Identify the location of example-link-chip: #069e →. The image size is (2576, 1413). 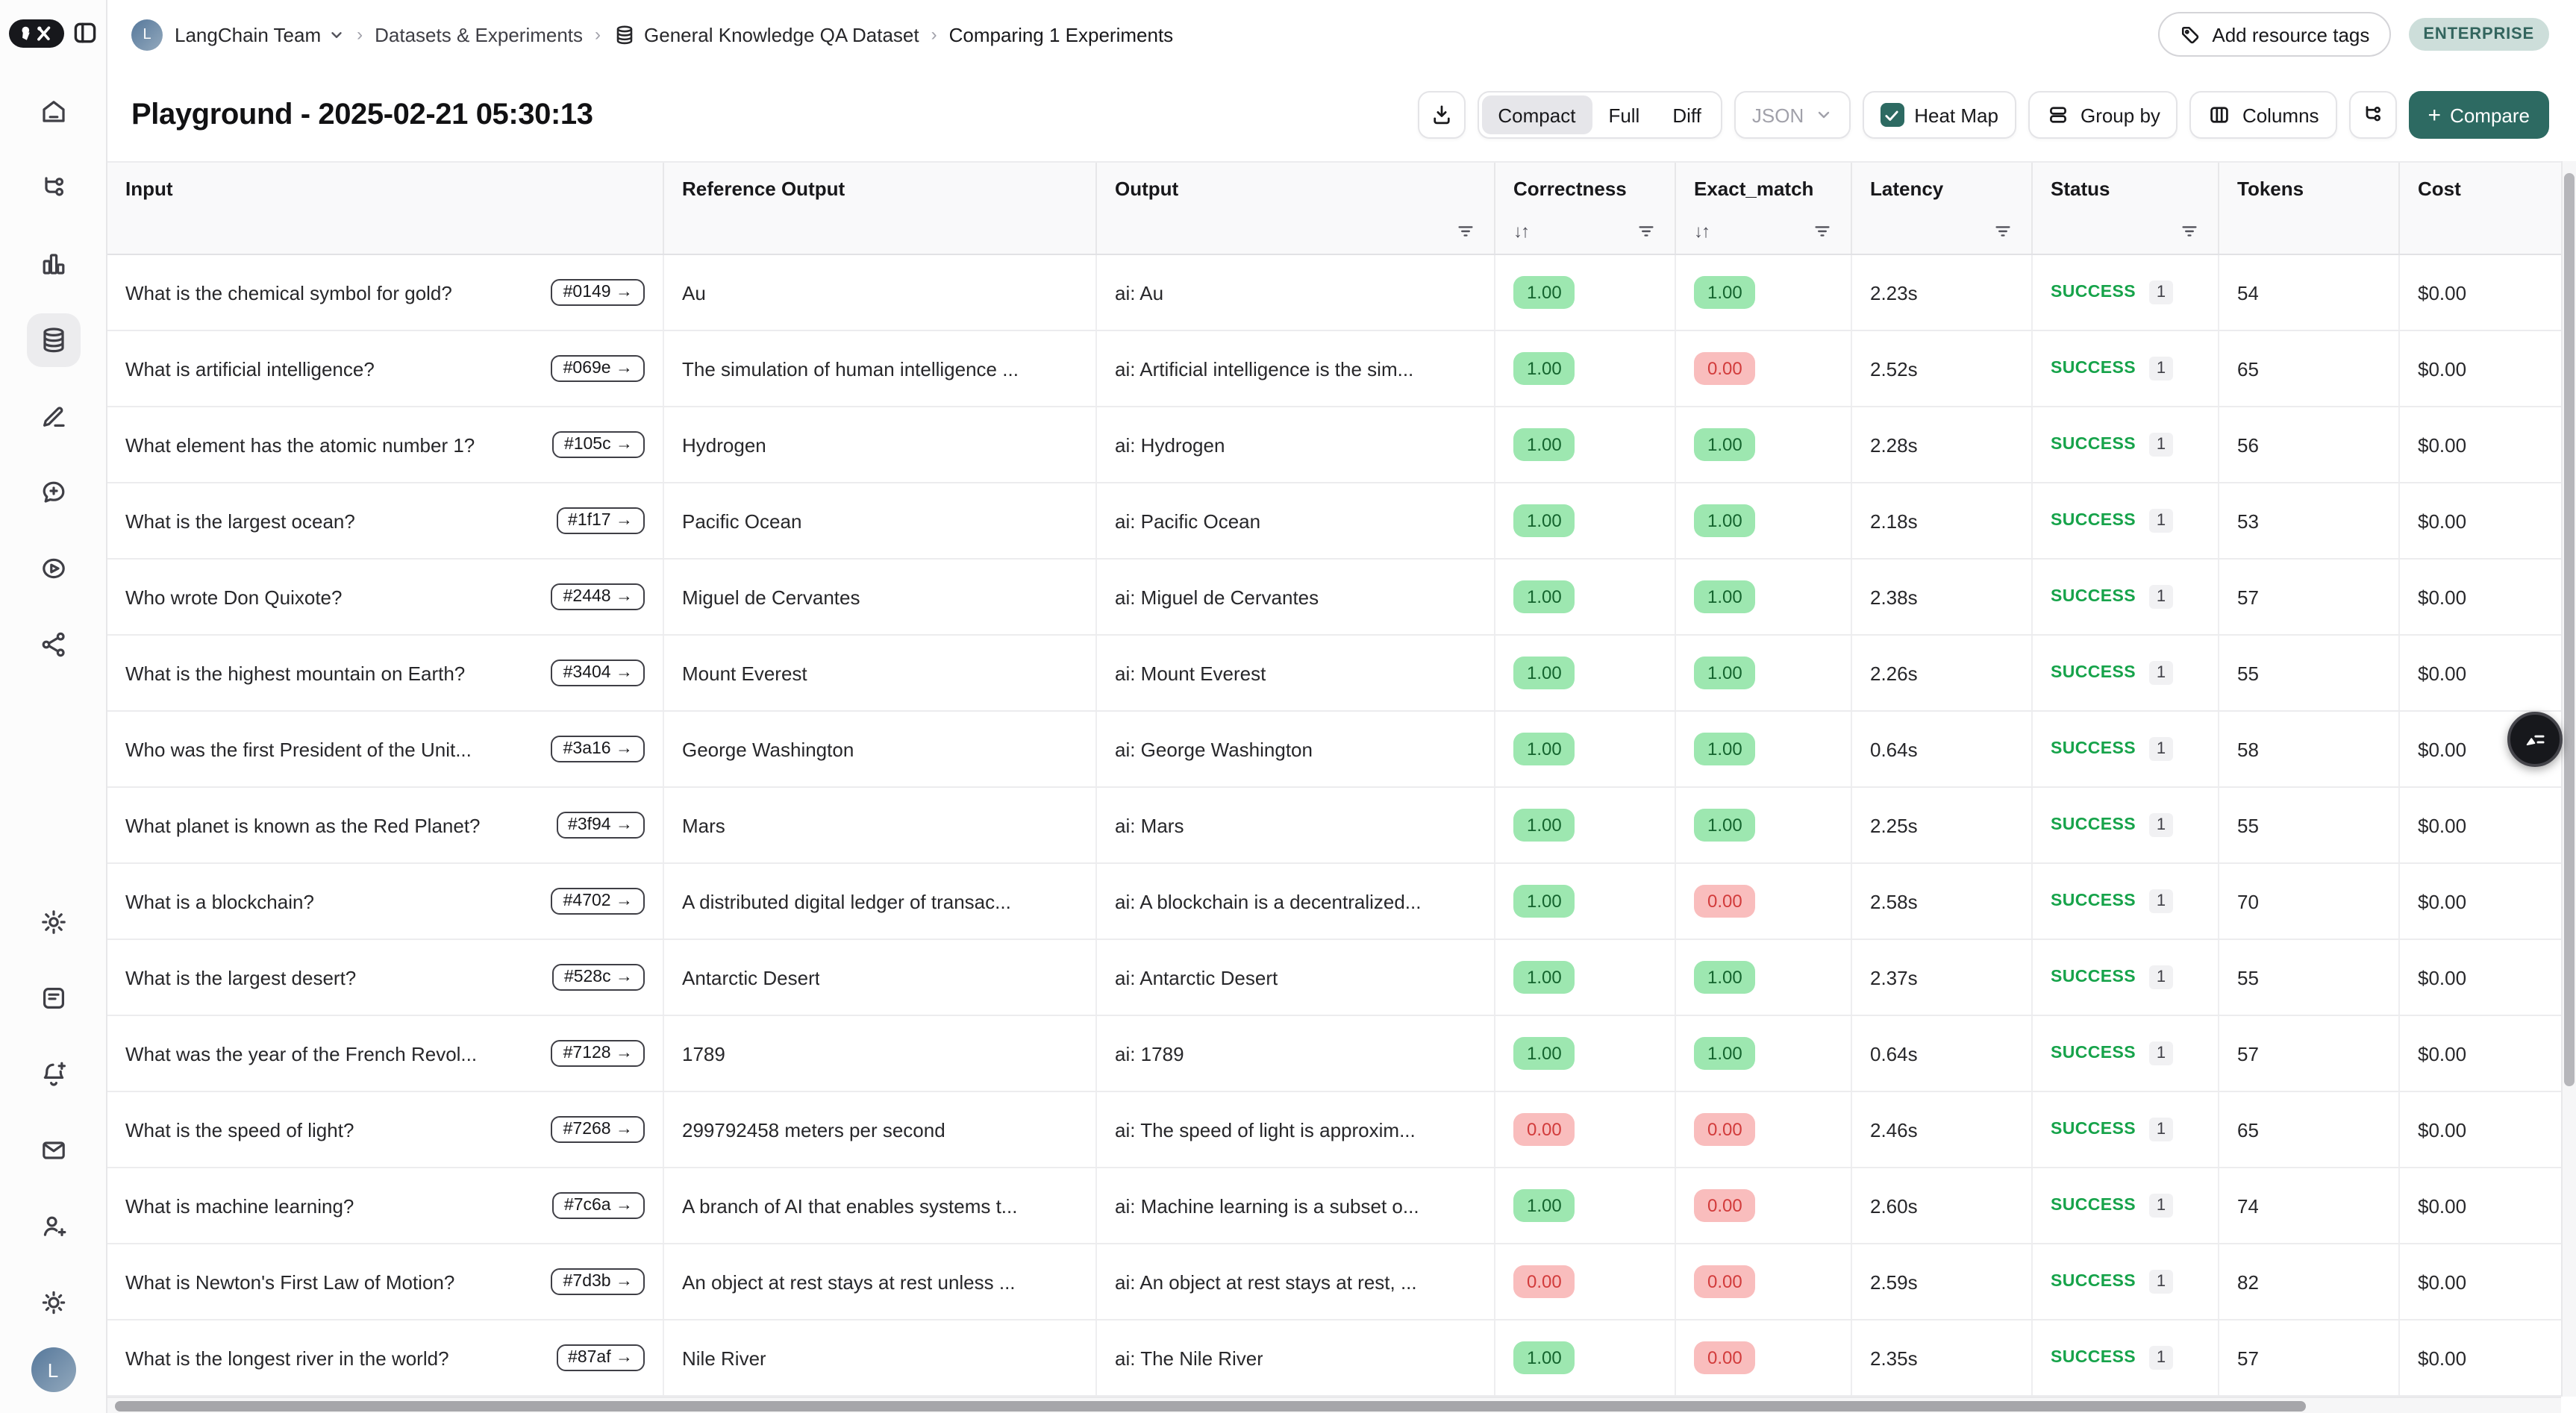
(598, 368).